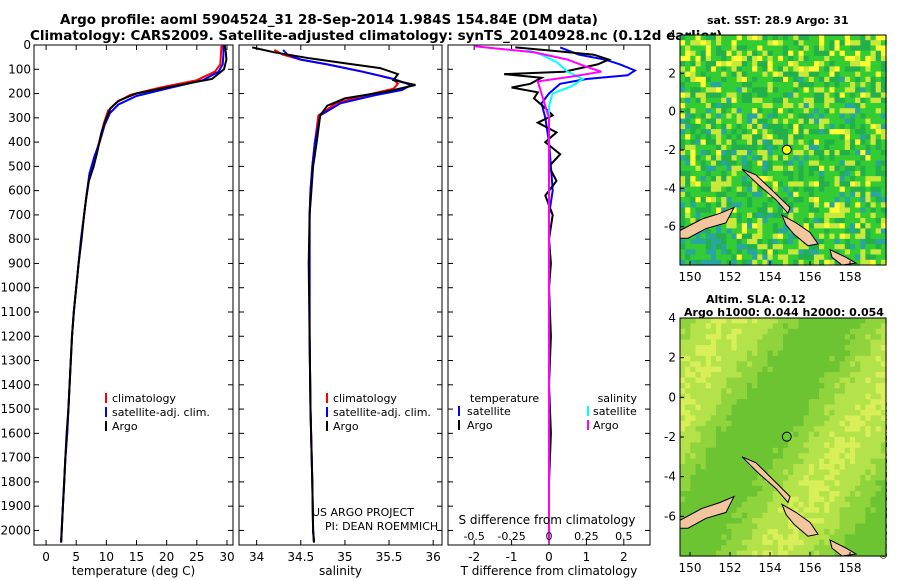 Image resolution: width=900 pixels, height=580 pixels. I want to click on depth-tick-label: 300, so click(19, 118).